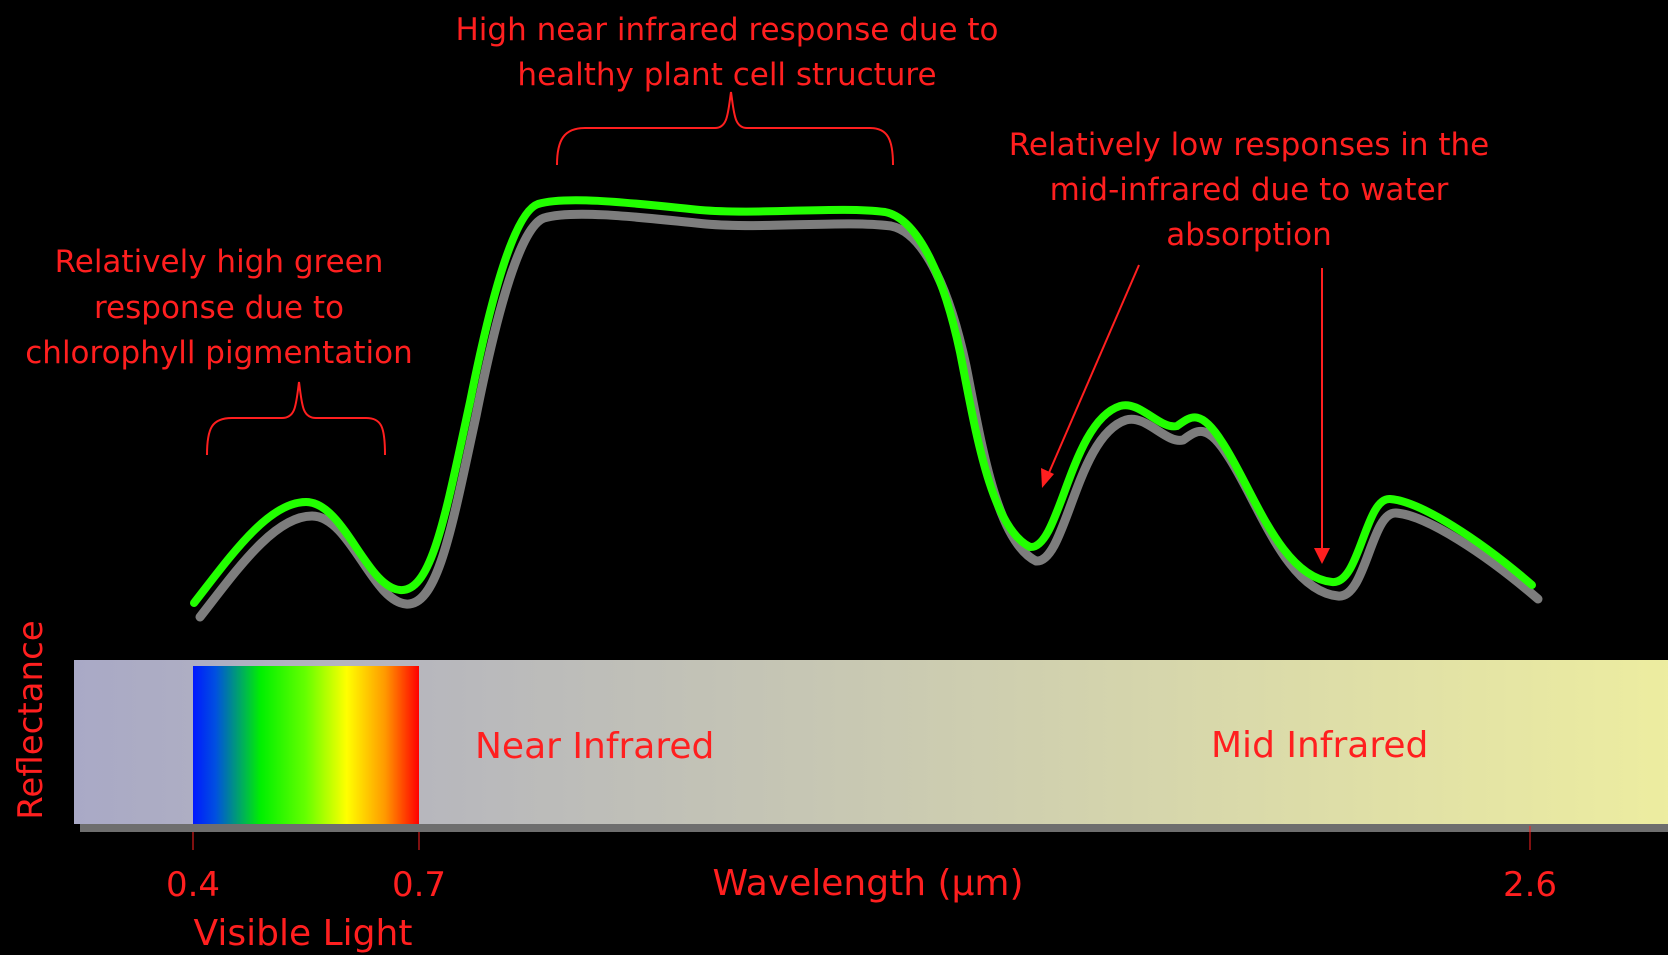 This screenshot has width=1668, height=955. Describe the element at coordinates (1319, 745) in the screenshot. I see `band-label-mid-infrared: Mid Infrared` at that location.